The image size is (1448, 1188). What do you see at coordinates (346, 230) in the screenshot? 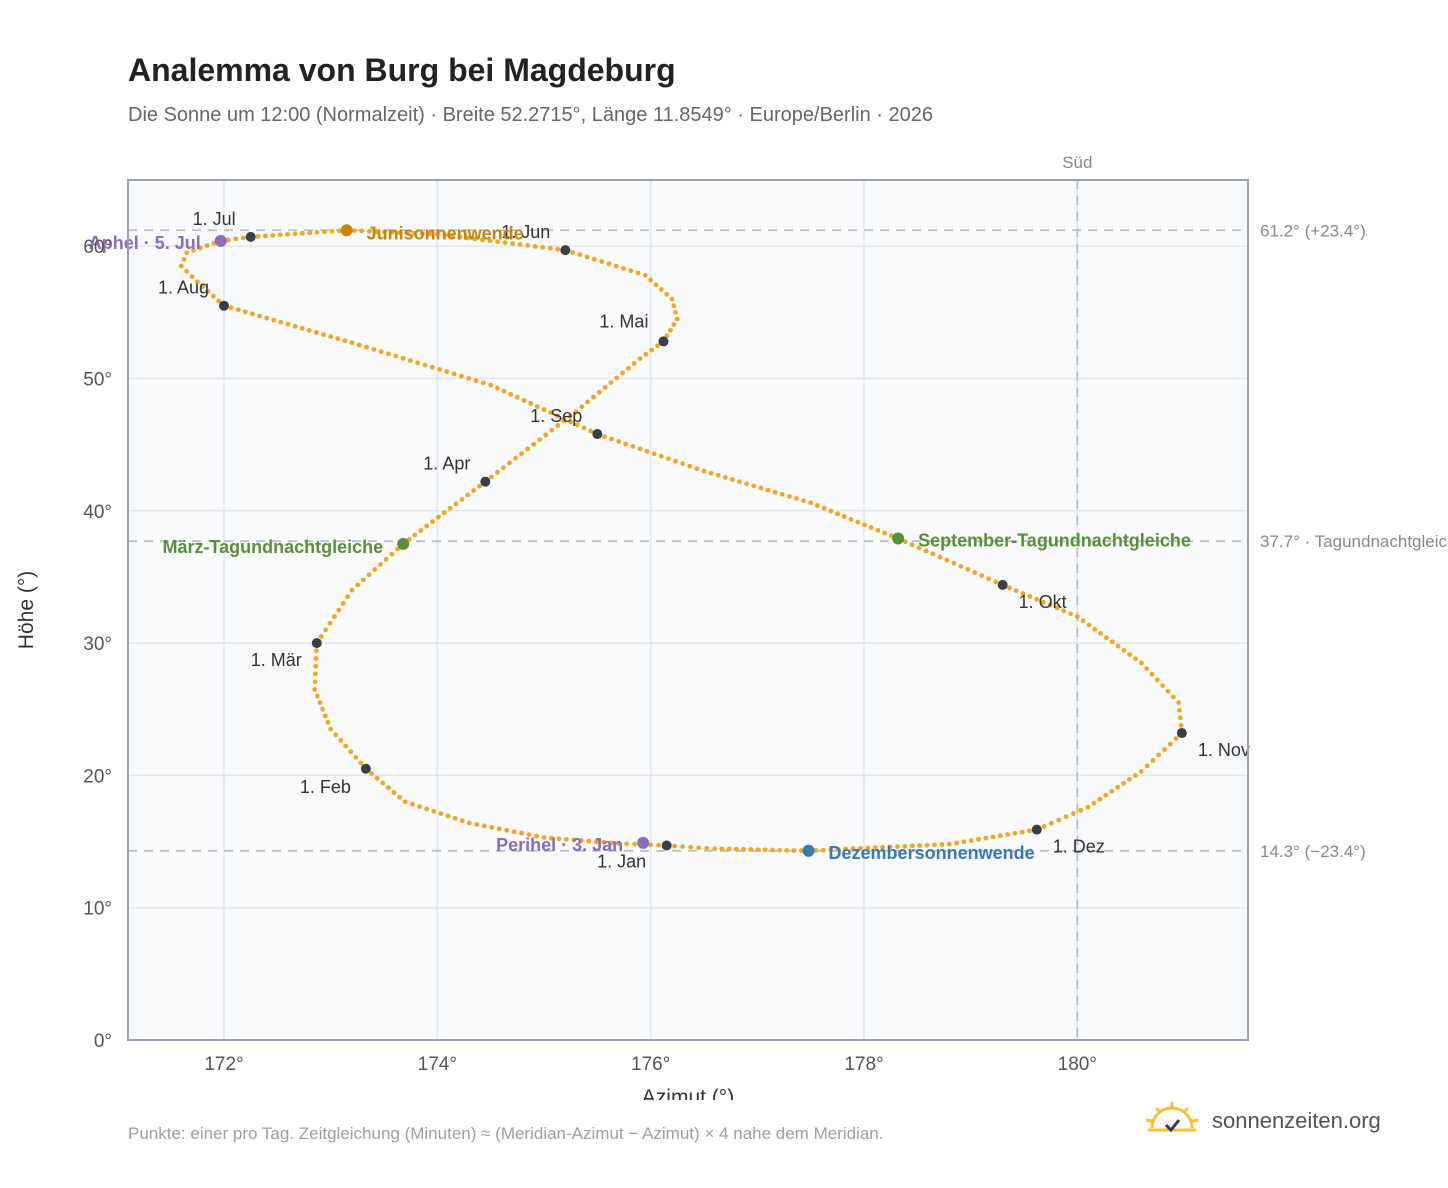
I see `event-marker` at bounding box center [346, 230].